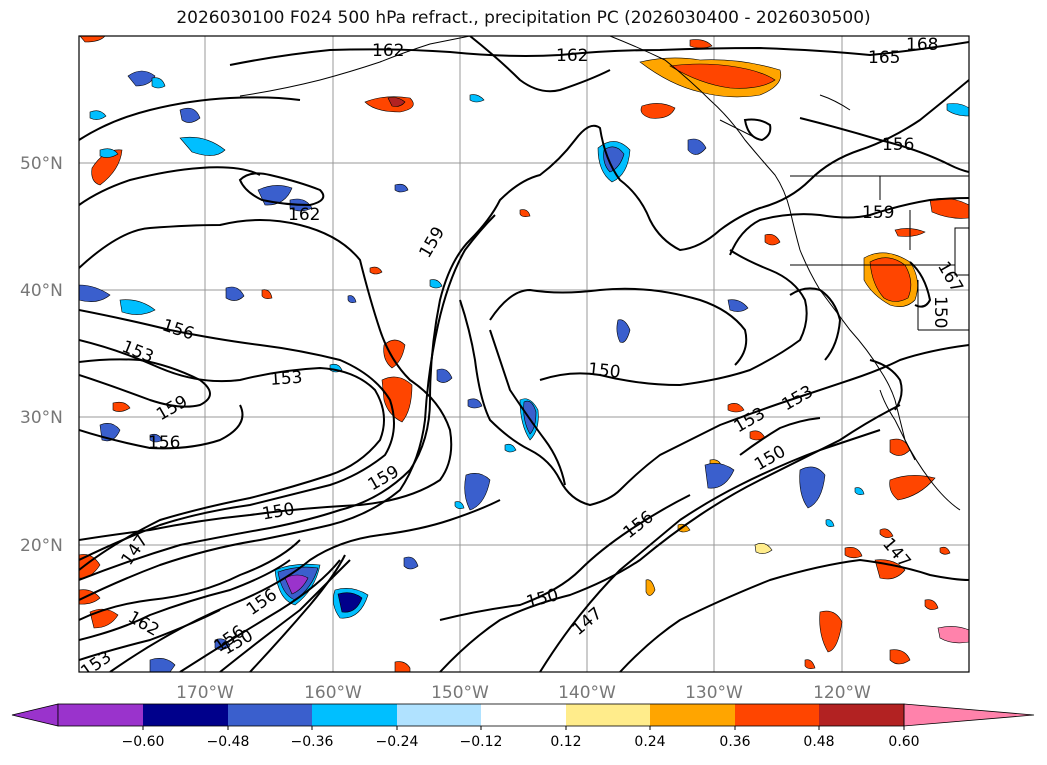 The width and height of the screenshot is (1047, 765). I want to click on lat-label: 30°N, so click(41, 418).